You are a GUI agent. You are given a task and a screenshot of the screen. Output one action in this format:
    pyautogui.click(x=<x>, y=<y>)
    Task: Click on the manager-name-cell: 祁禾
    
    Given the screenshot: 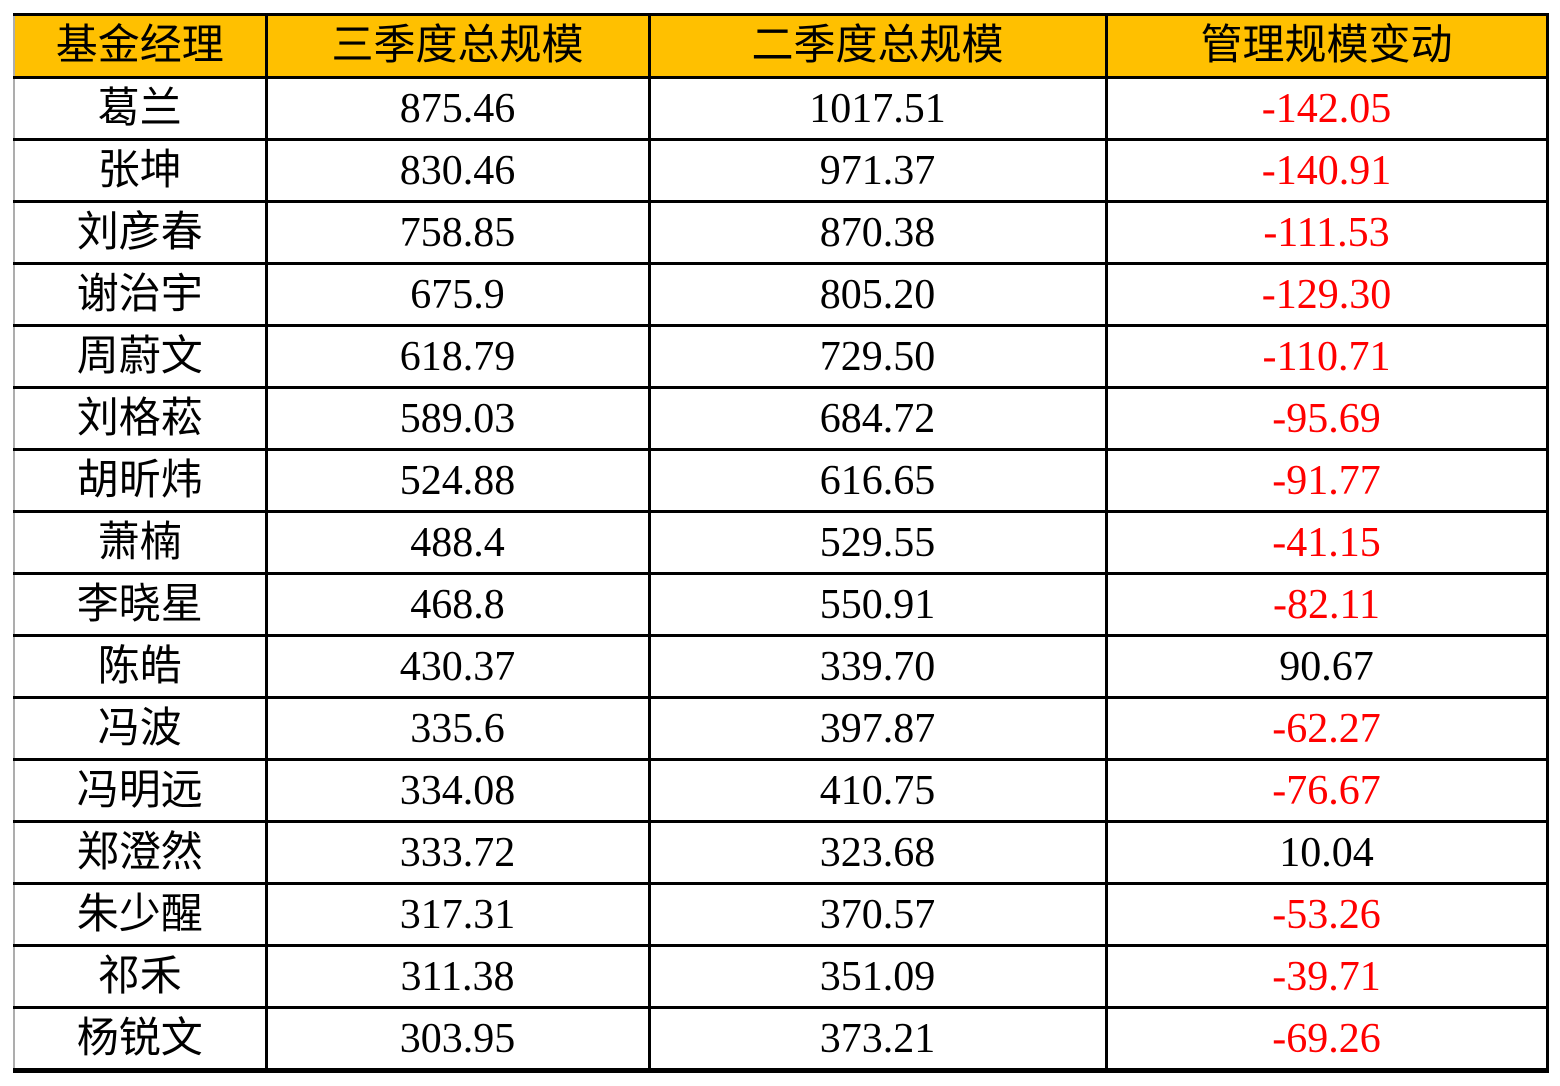 What is the action you would take?
    pyautogui.click(x=140, y=976)
    